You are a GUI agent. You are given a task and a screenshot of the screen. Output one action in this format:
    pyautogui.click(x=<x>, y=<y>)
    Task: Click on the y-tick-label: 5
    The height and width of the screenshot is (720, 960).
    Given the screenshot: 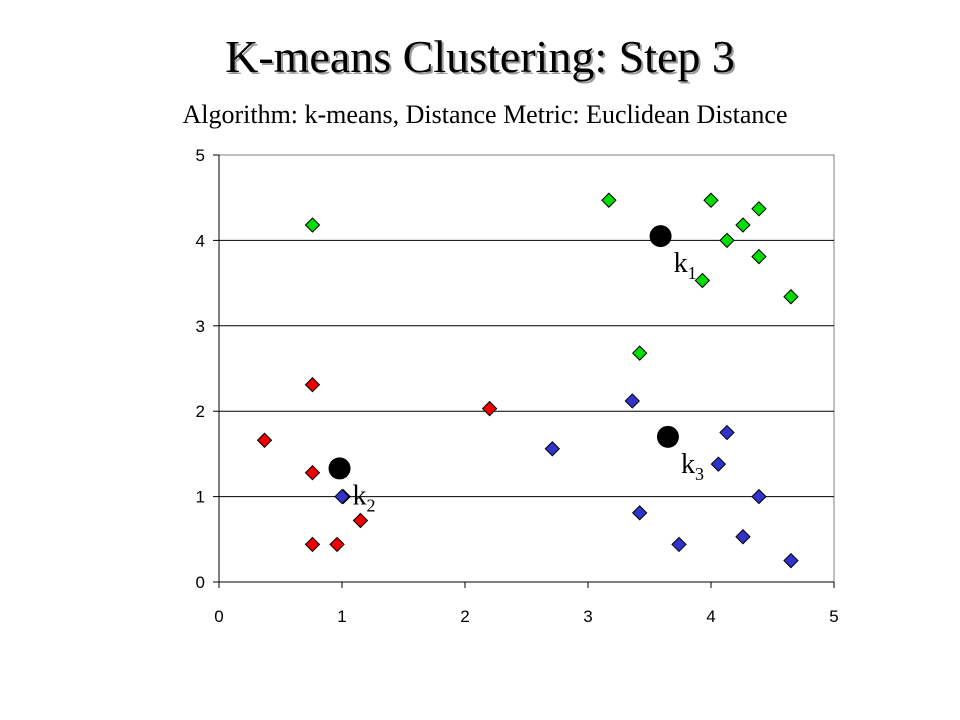 What is the action you would take?
    pyautogui.click(x=200, y=155)
    